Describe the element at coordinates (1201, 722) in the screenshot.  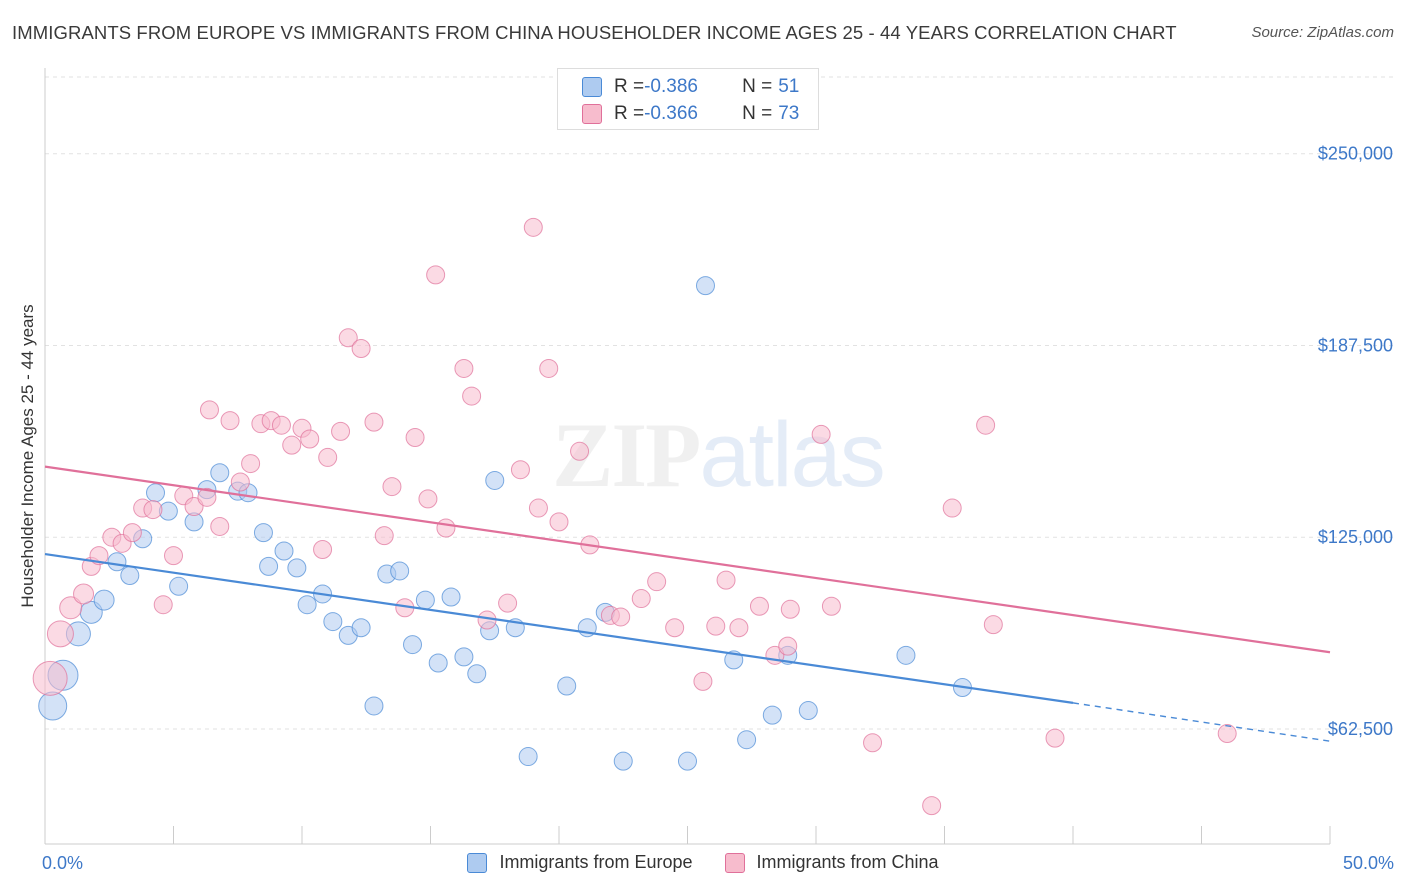
I see `trend-line-europe-extension` at that location.